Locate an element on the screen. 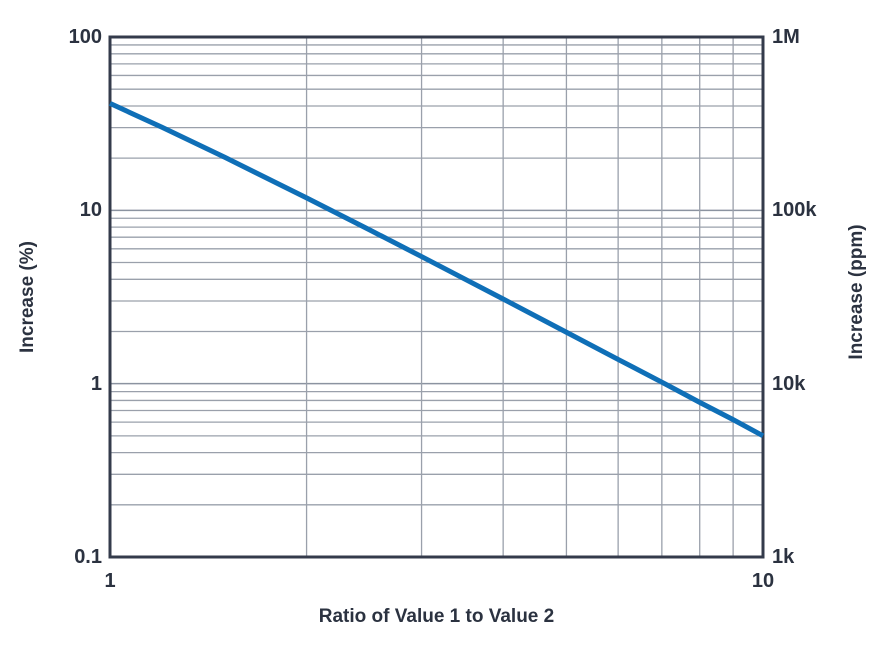 The width and height of the screenshot is (879, 651). right-axis-tick-label: 10k is located at coordinates (789, 384).